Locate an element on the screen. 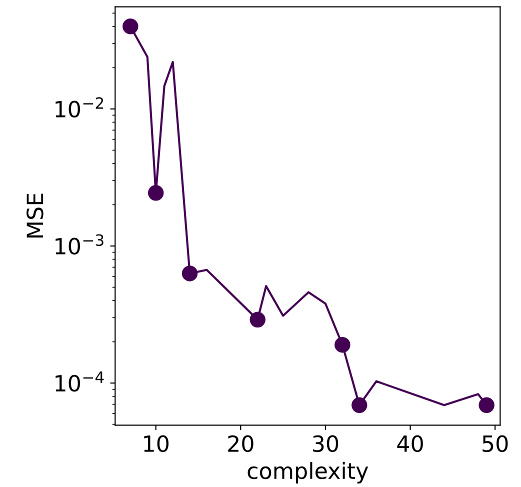  x-tick-label: 10 is located at coordinates (156, 443).